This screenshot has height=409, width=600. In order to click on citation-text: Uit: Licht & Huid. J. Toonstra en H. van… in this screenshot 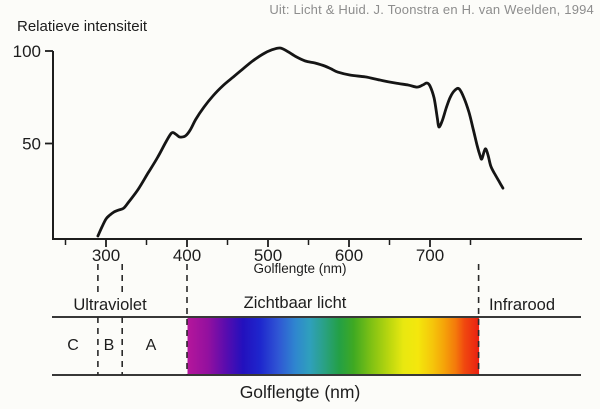, I will do `click(431, 9)`.